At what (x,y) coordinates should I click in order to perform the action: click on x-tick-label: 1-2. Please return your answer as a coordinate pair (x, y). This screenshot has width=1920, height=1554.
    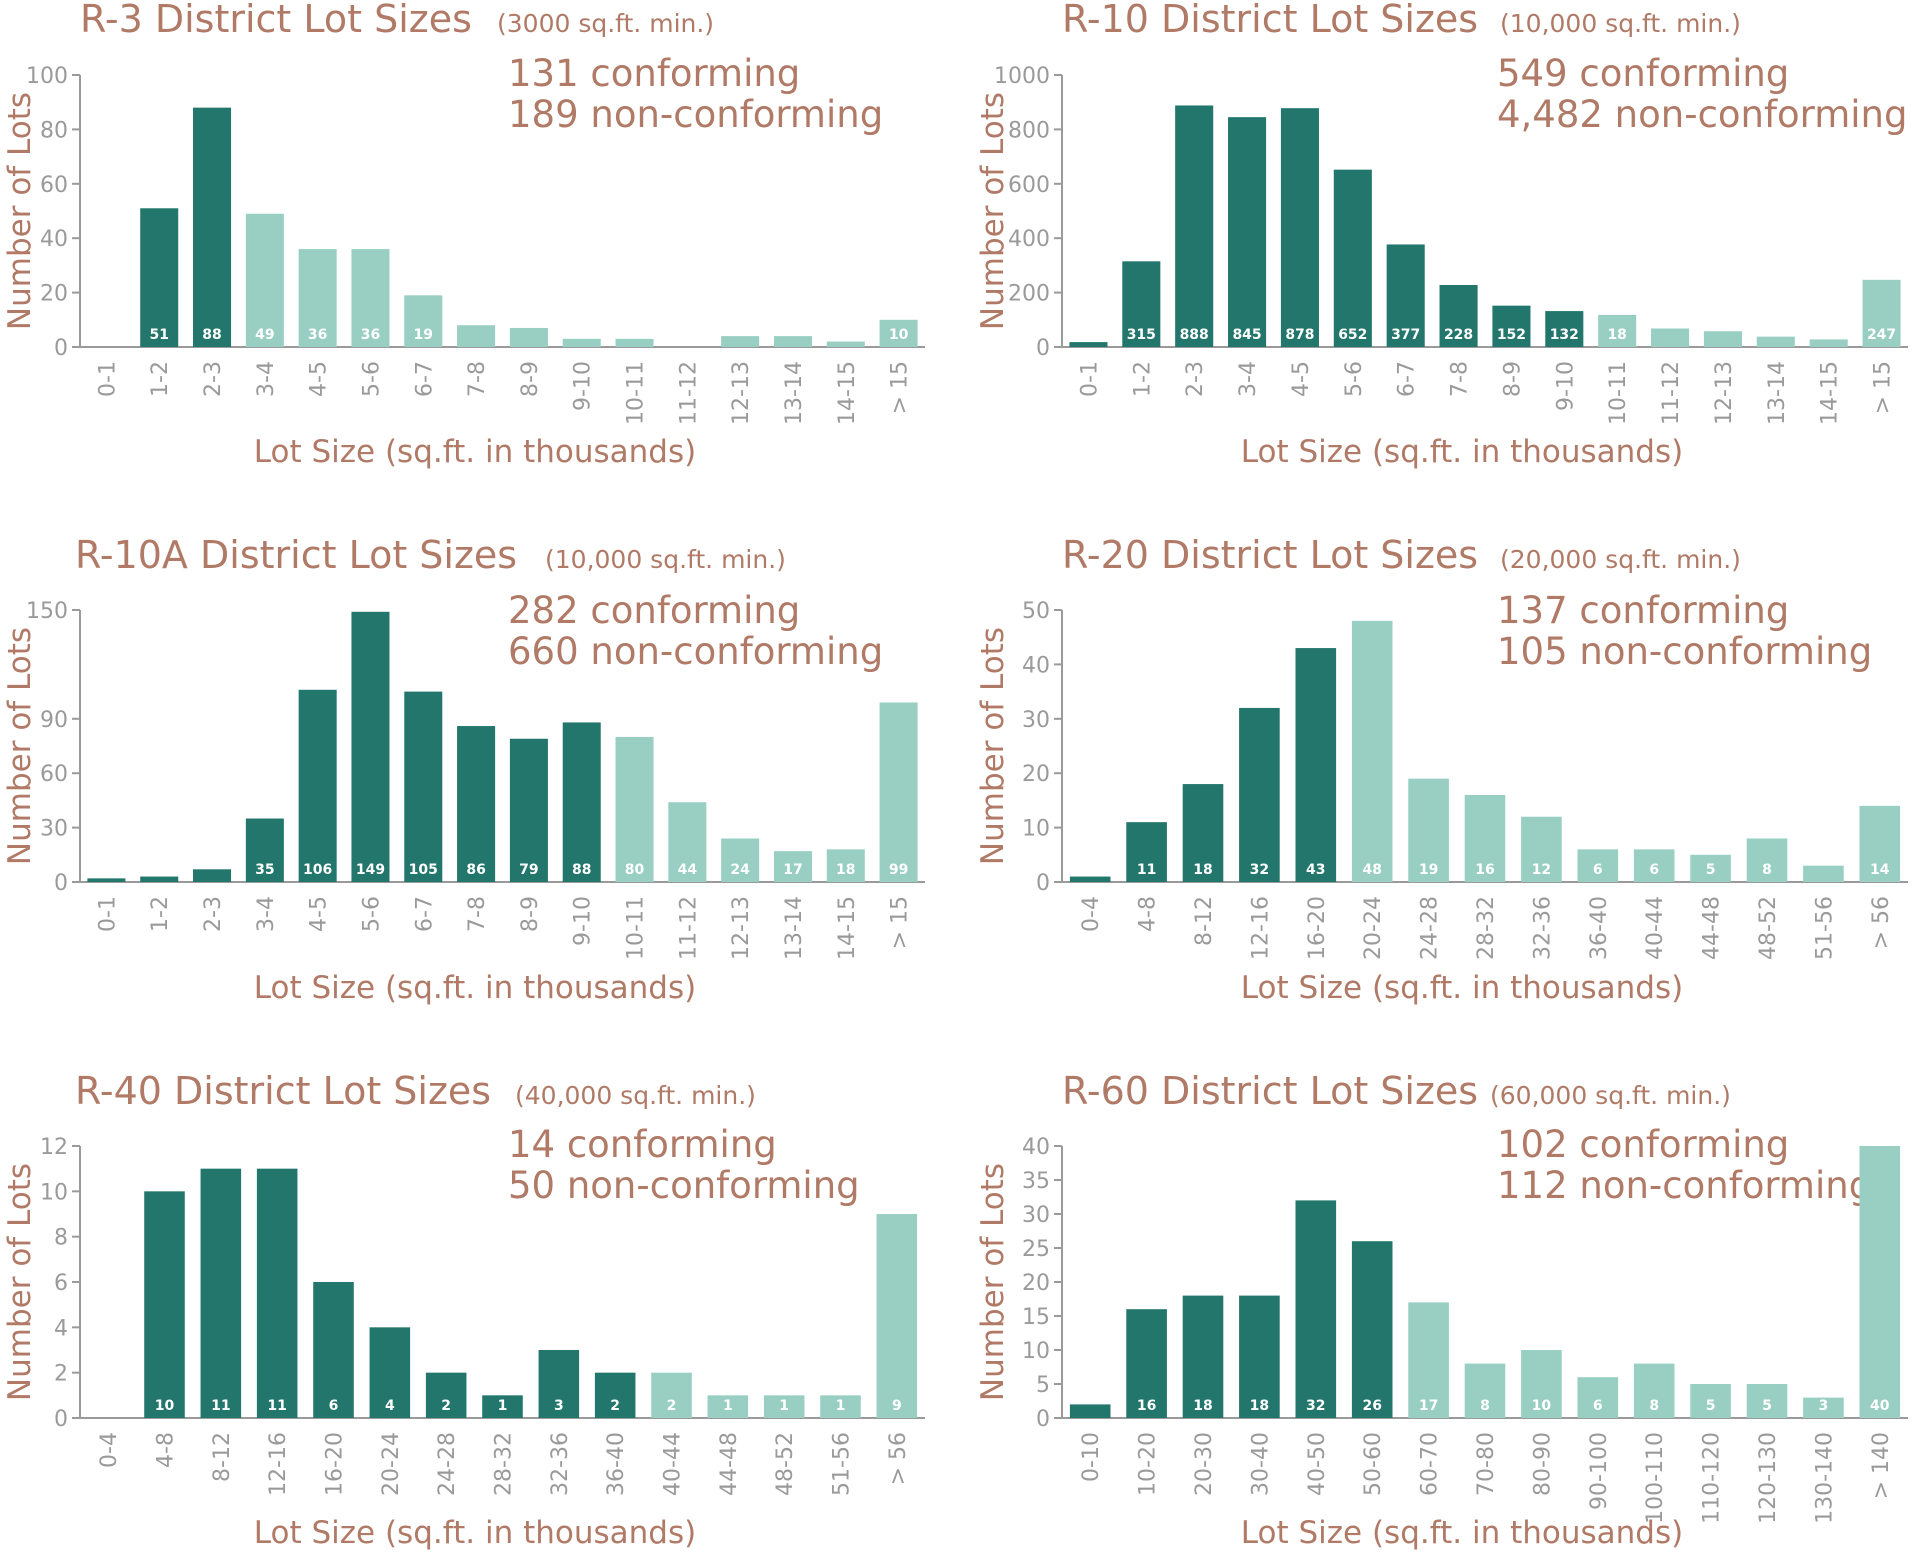
    Looking at the image, I should click on (160, 914).